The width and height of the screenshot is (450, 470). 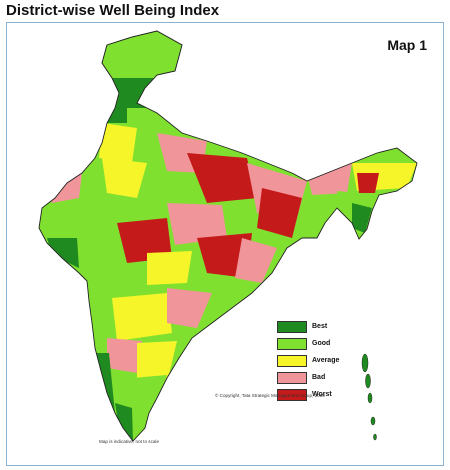 I want to click on region-andhra-bad, so click(x=189, y=308).